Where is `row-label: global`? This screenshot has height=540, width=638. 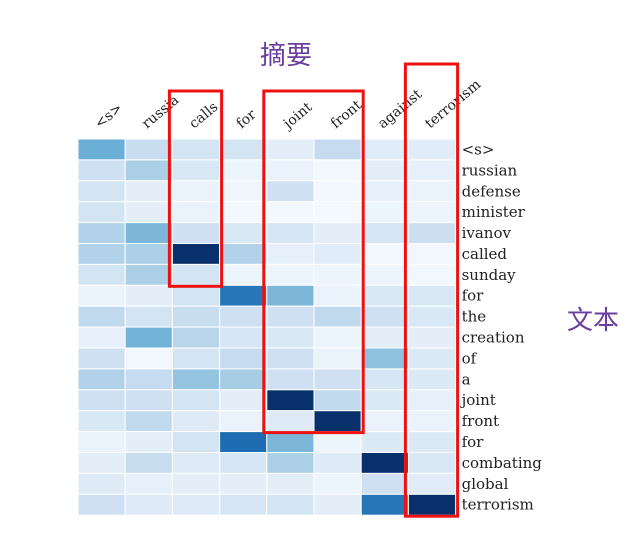 row-label: global is located at coordinates (485, 484).